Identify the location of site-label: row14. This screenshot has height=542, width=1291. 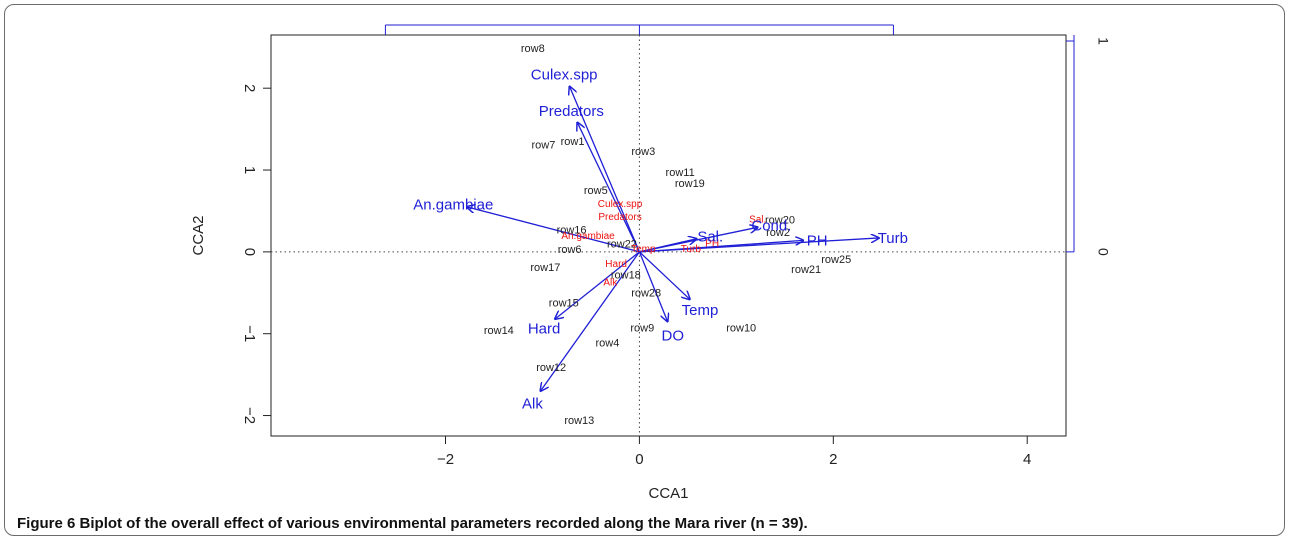
(499, 331).